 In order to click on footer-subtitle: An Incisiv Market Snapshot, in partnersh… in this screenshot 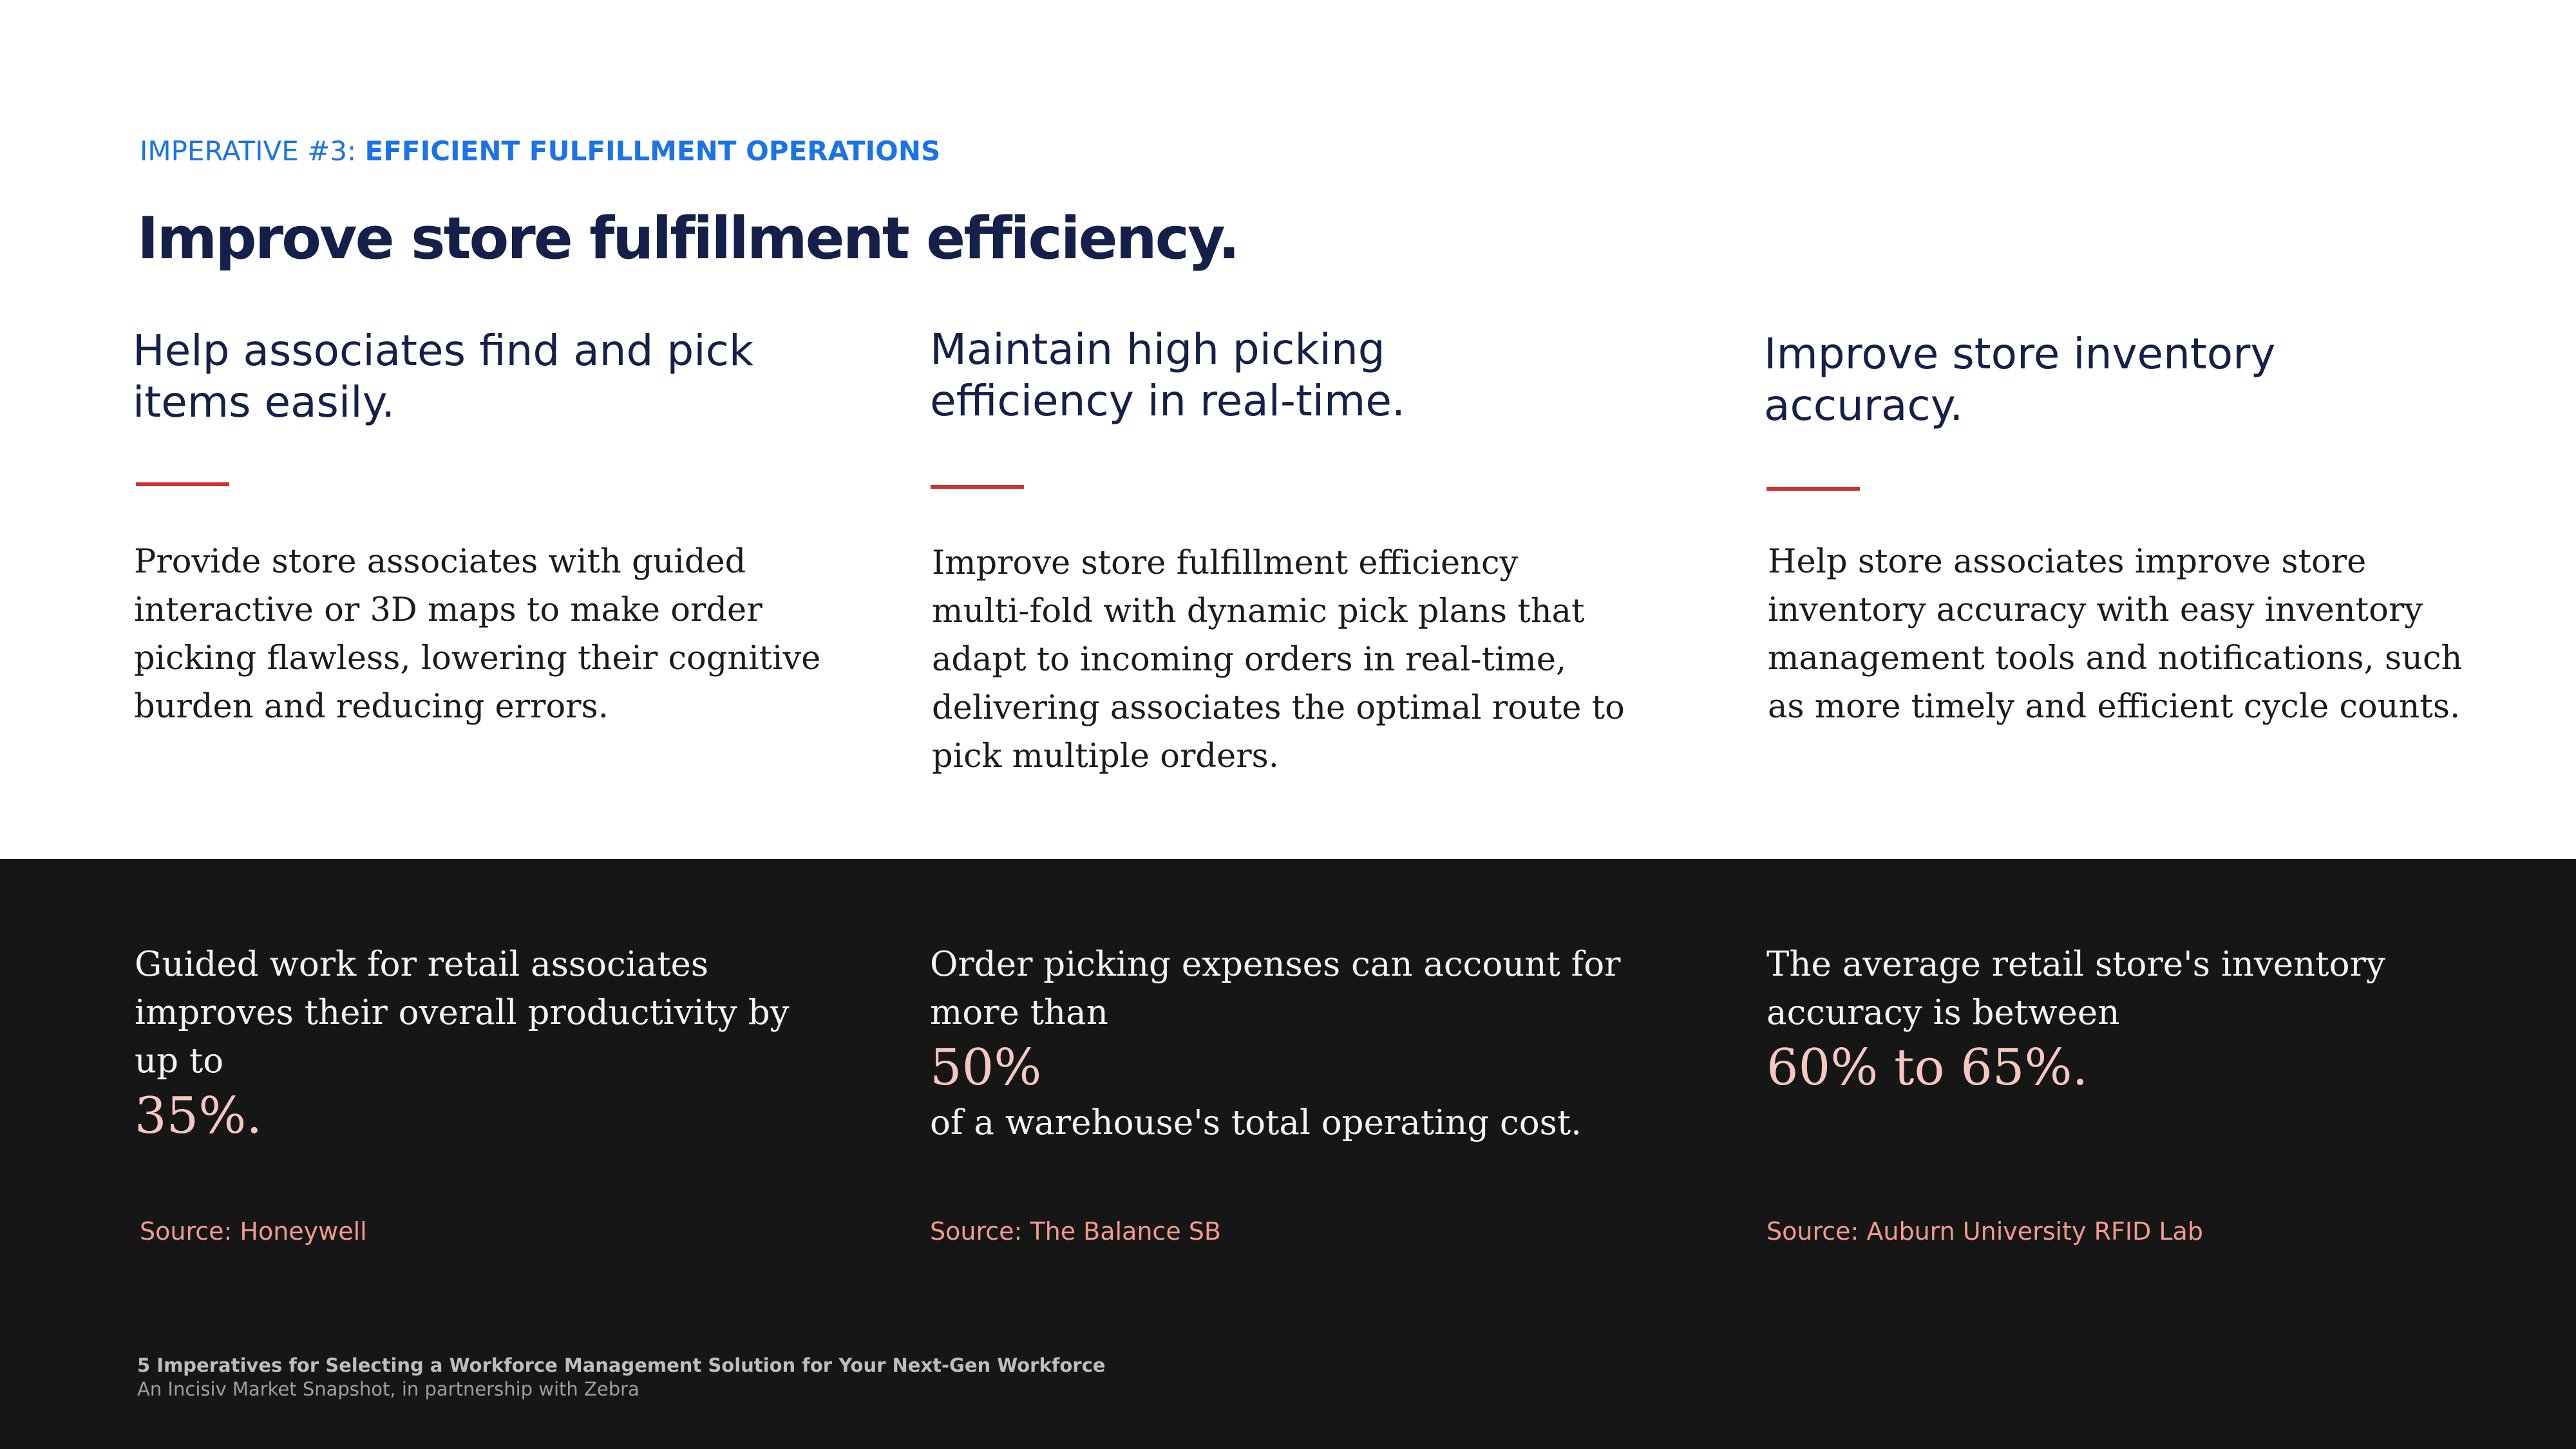, I will do `click(388, 1389)`.